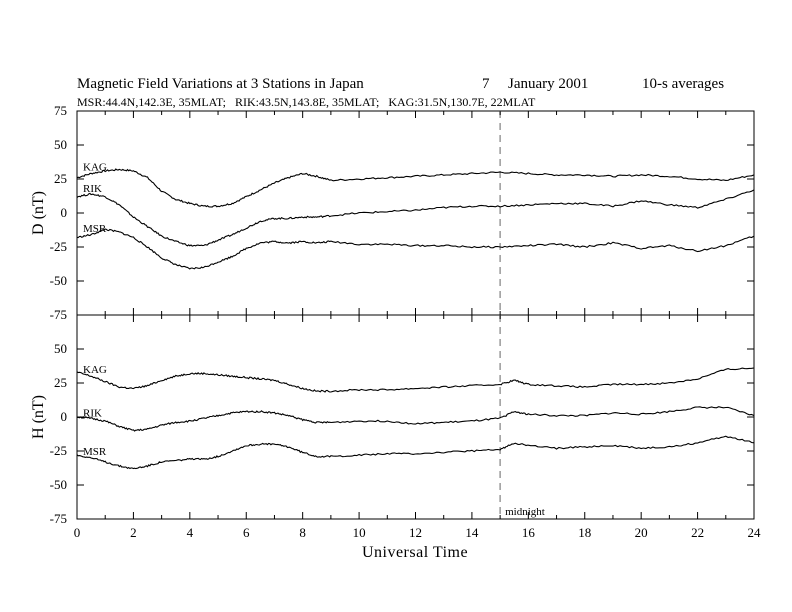 The height and width of the screenshot is (612, 792). What do you see at coordinates (359, 532) in the screenshot?
I see `x-tick-label: 10` at bounding box center [359, 532].